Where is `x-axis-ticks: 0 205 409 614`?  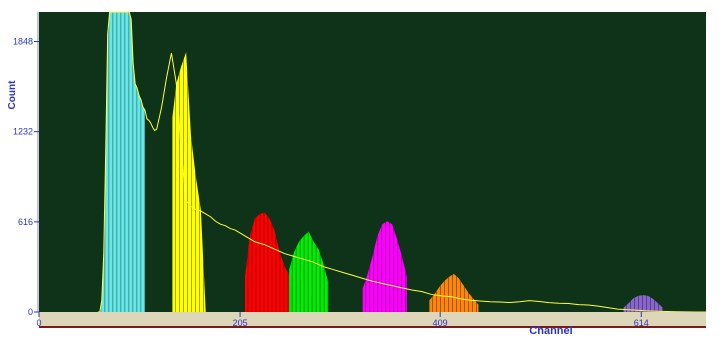
x-axis-ticks: 0 205 409 614 is located at coordinates (342, 320).